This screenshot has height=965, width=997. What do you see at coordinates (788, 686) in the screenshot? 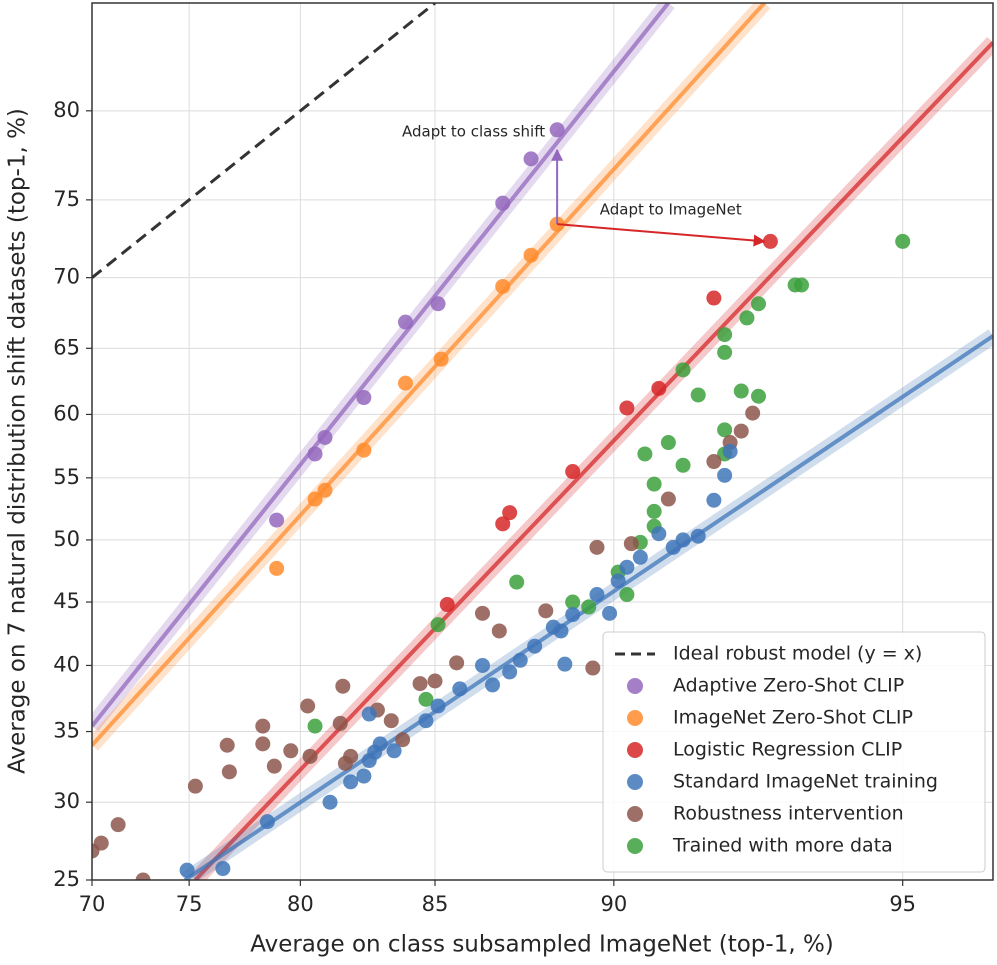
I see `legend-label: Adaptive Zero-Shot CLIP` at bounding box center [788, 686].